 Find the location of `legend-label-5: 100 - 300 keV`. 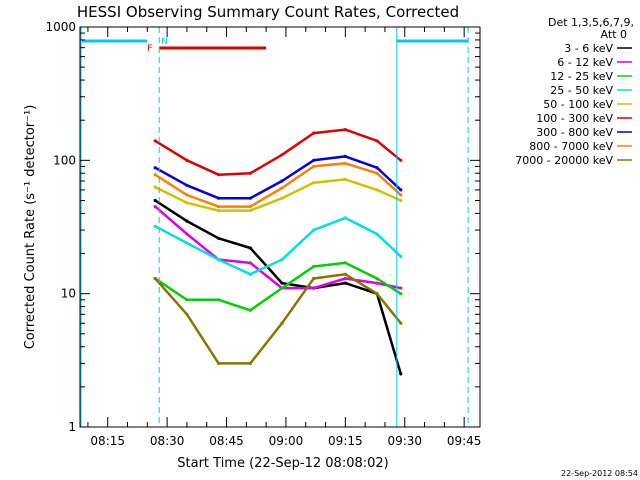

legend-label-5: 100 - 300 keV is located at coordinates (574, 118).